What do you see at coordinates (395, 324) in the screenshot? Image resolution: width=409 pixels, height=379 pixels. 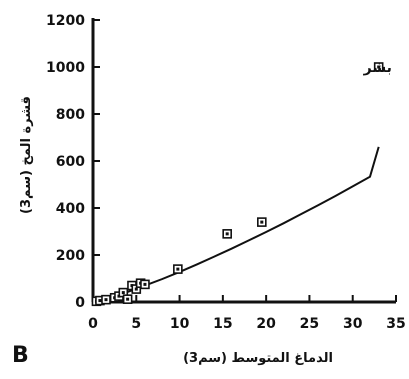 I see `x-tick-label: 35` at bounding box center [395, 324].